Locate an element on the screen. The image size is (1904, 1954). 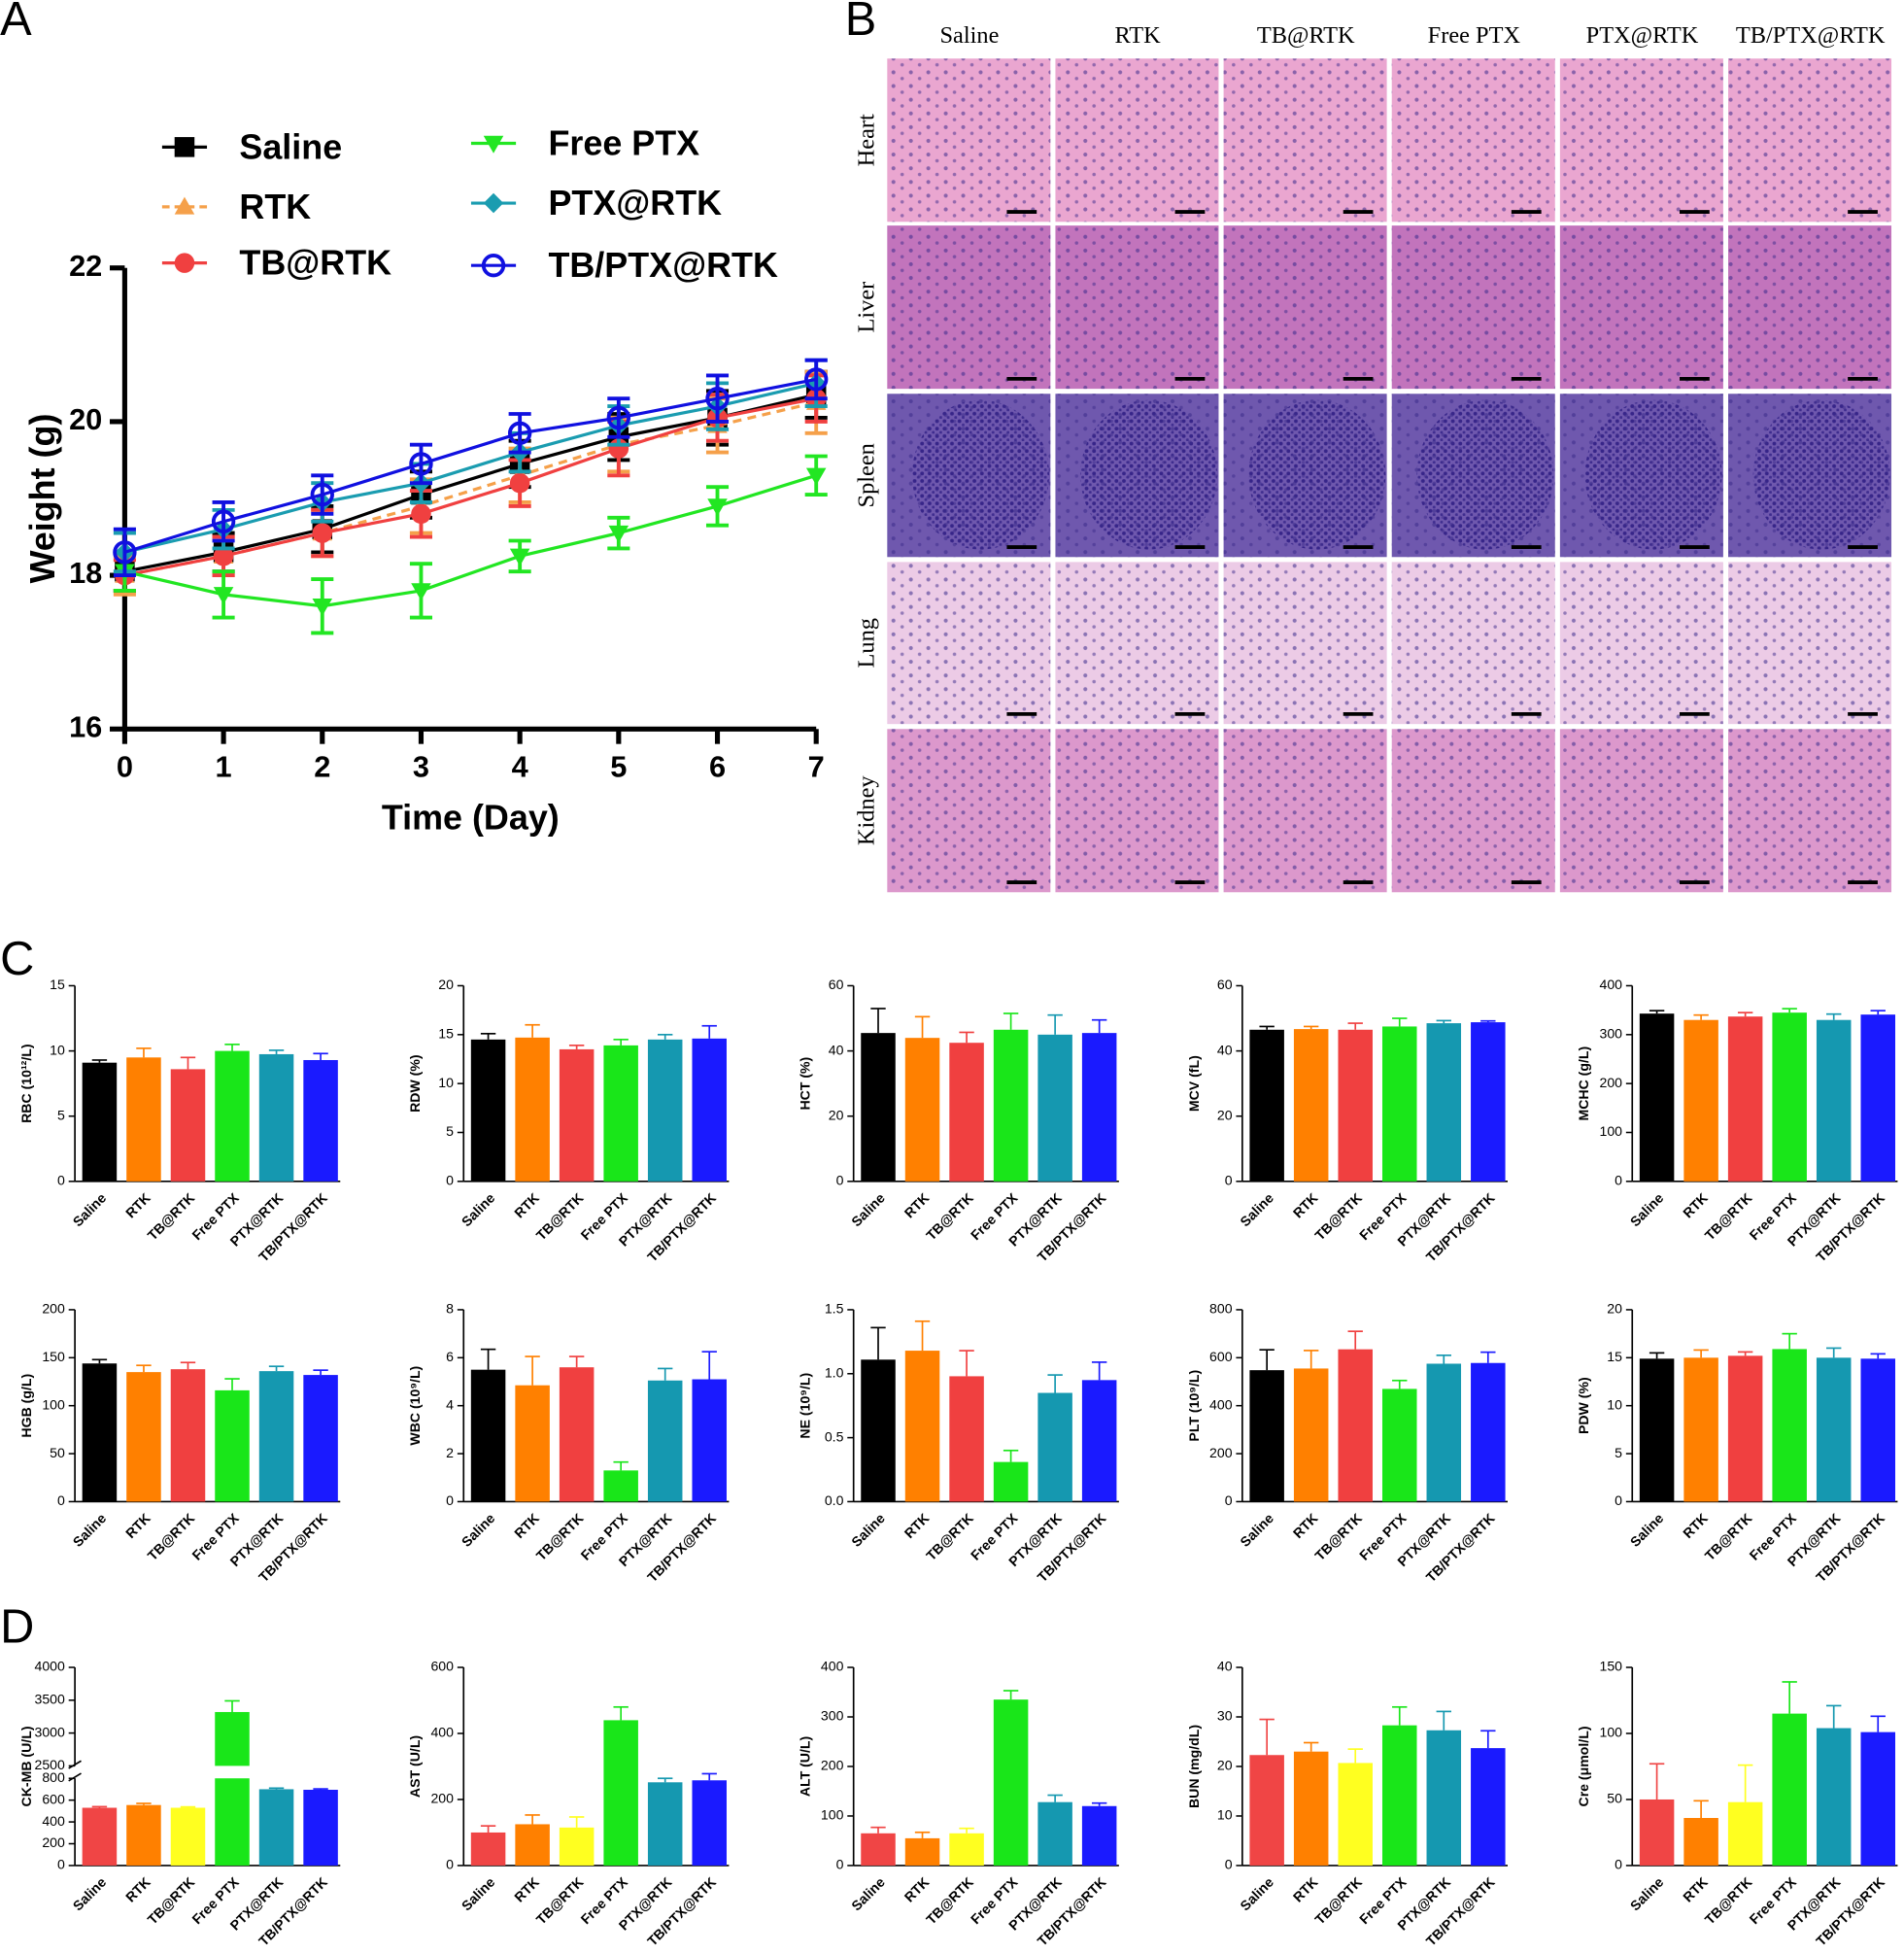
panel-label: A is located at coordinates (16, 23).